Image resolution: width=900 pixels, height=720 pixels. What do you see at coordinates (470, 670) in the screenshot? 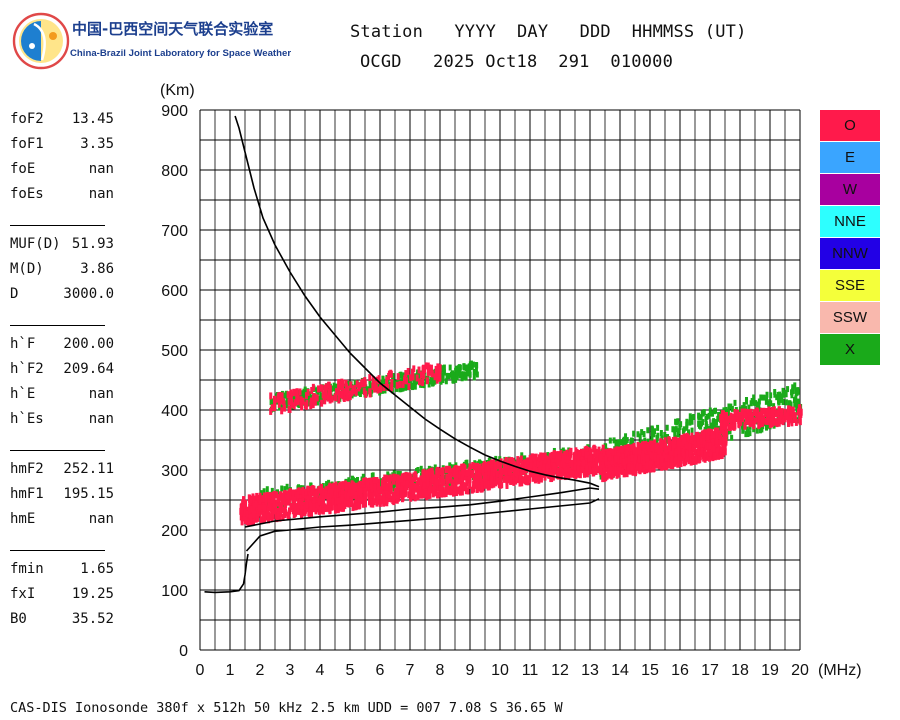
I see `x-tick-label: 9` at bounding box center [470, 670].